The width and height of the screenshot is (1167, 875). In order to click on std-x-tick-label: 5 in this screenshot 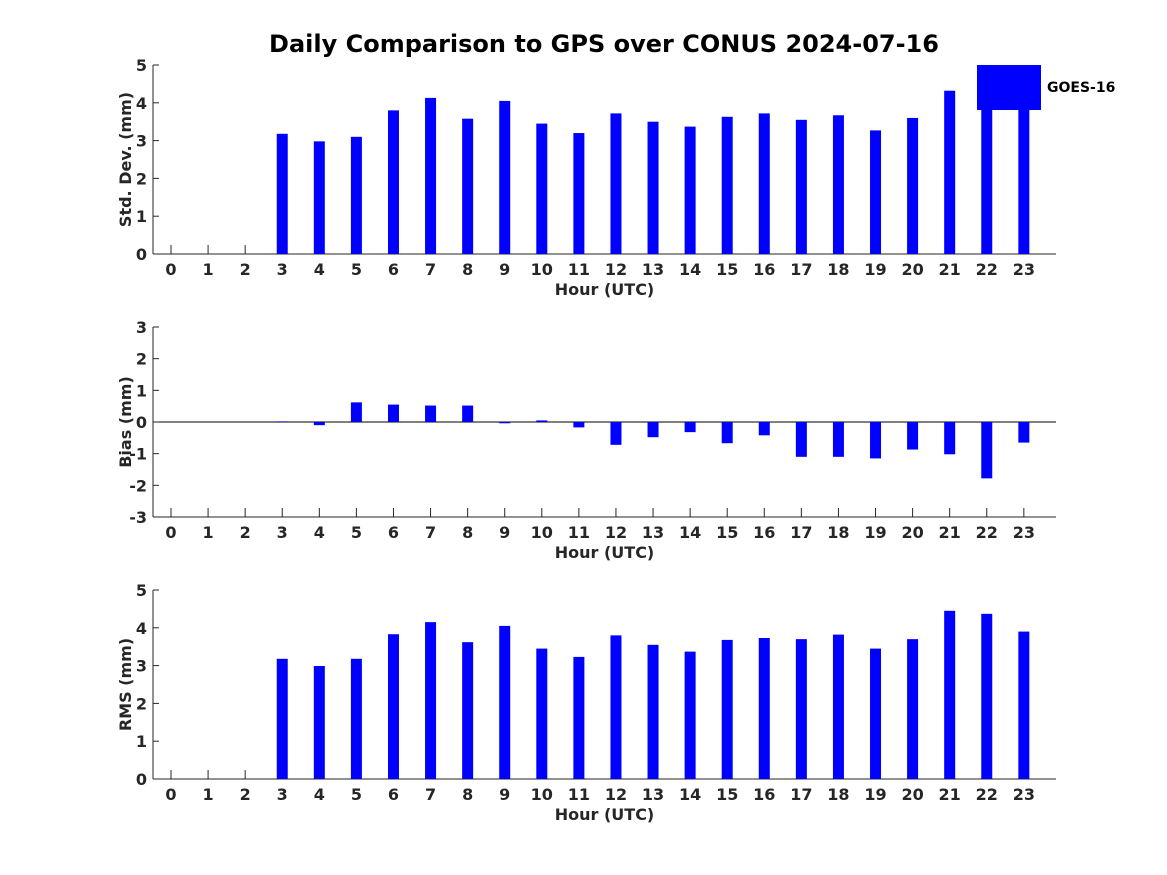, I will do `click(356, 269)`.